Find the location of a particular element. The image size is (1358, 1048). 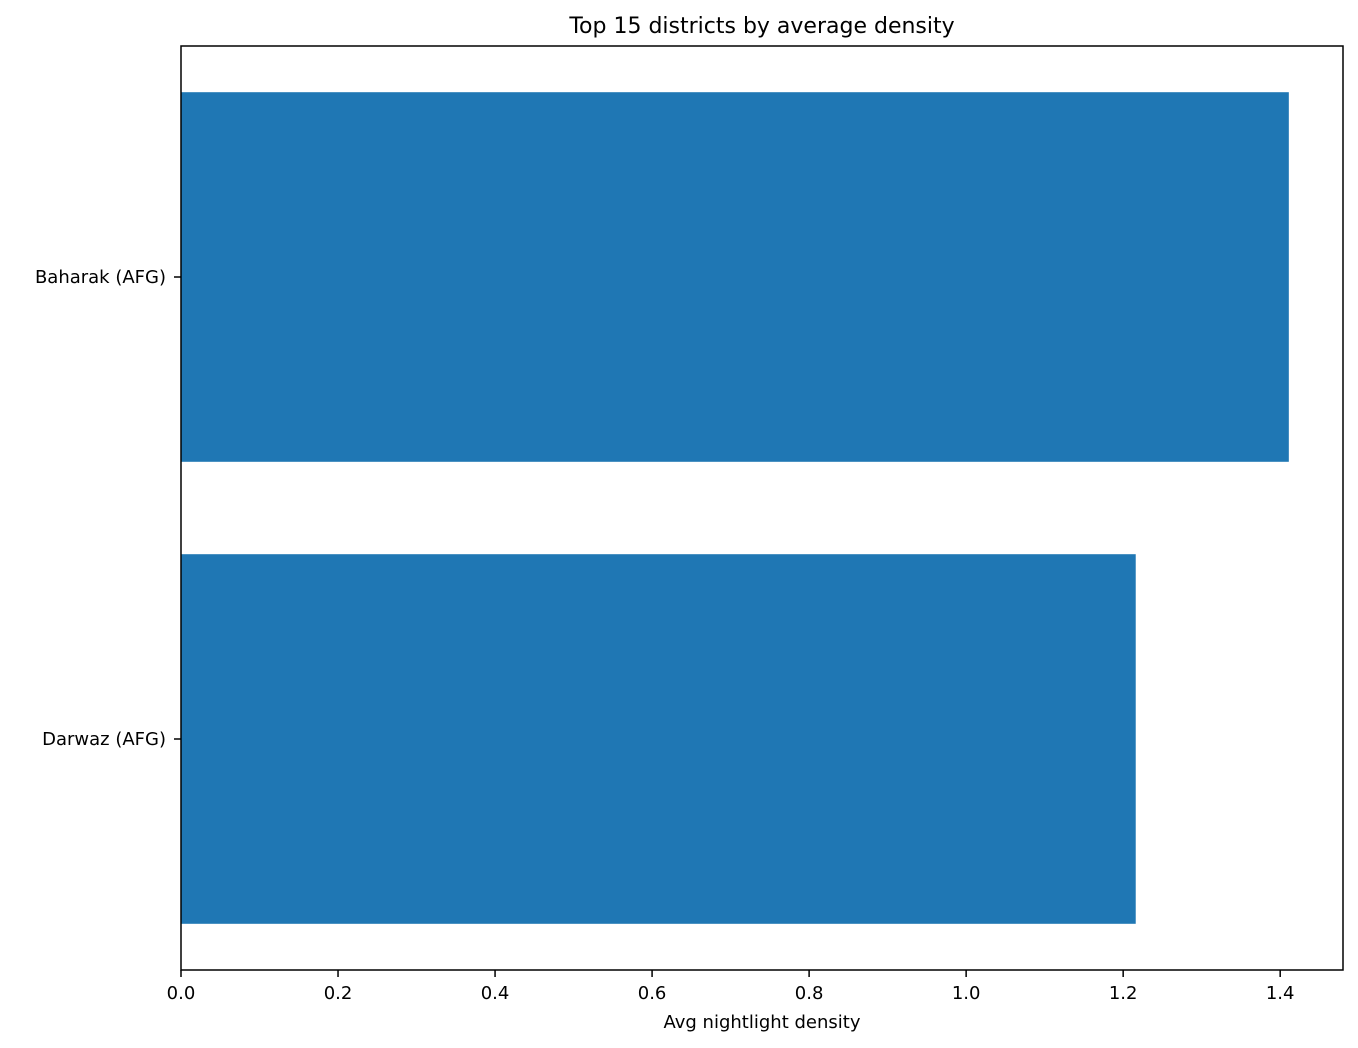

y-tick-label: Baharak (AFG) is located at coordinates (100, 277).